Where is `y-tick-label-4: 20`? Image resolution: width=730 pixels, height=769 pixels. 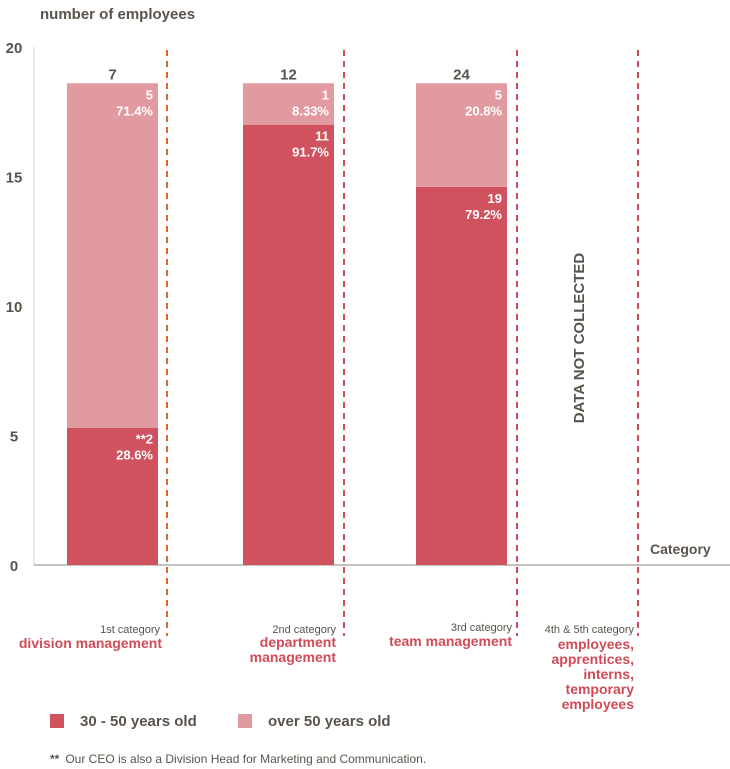 y-tick-label-4: 20 is located at coordinates (14, 48).